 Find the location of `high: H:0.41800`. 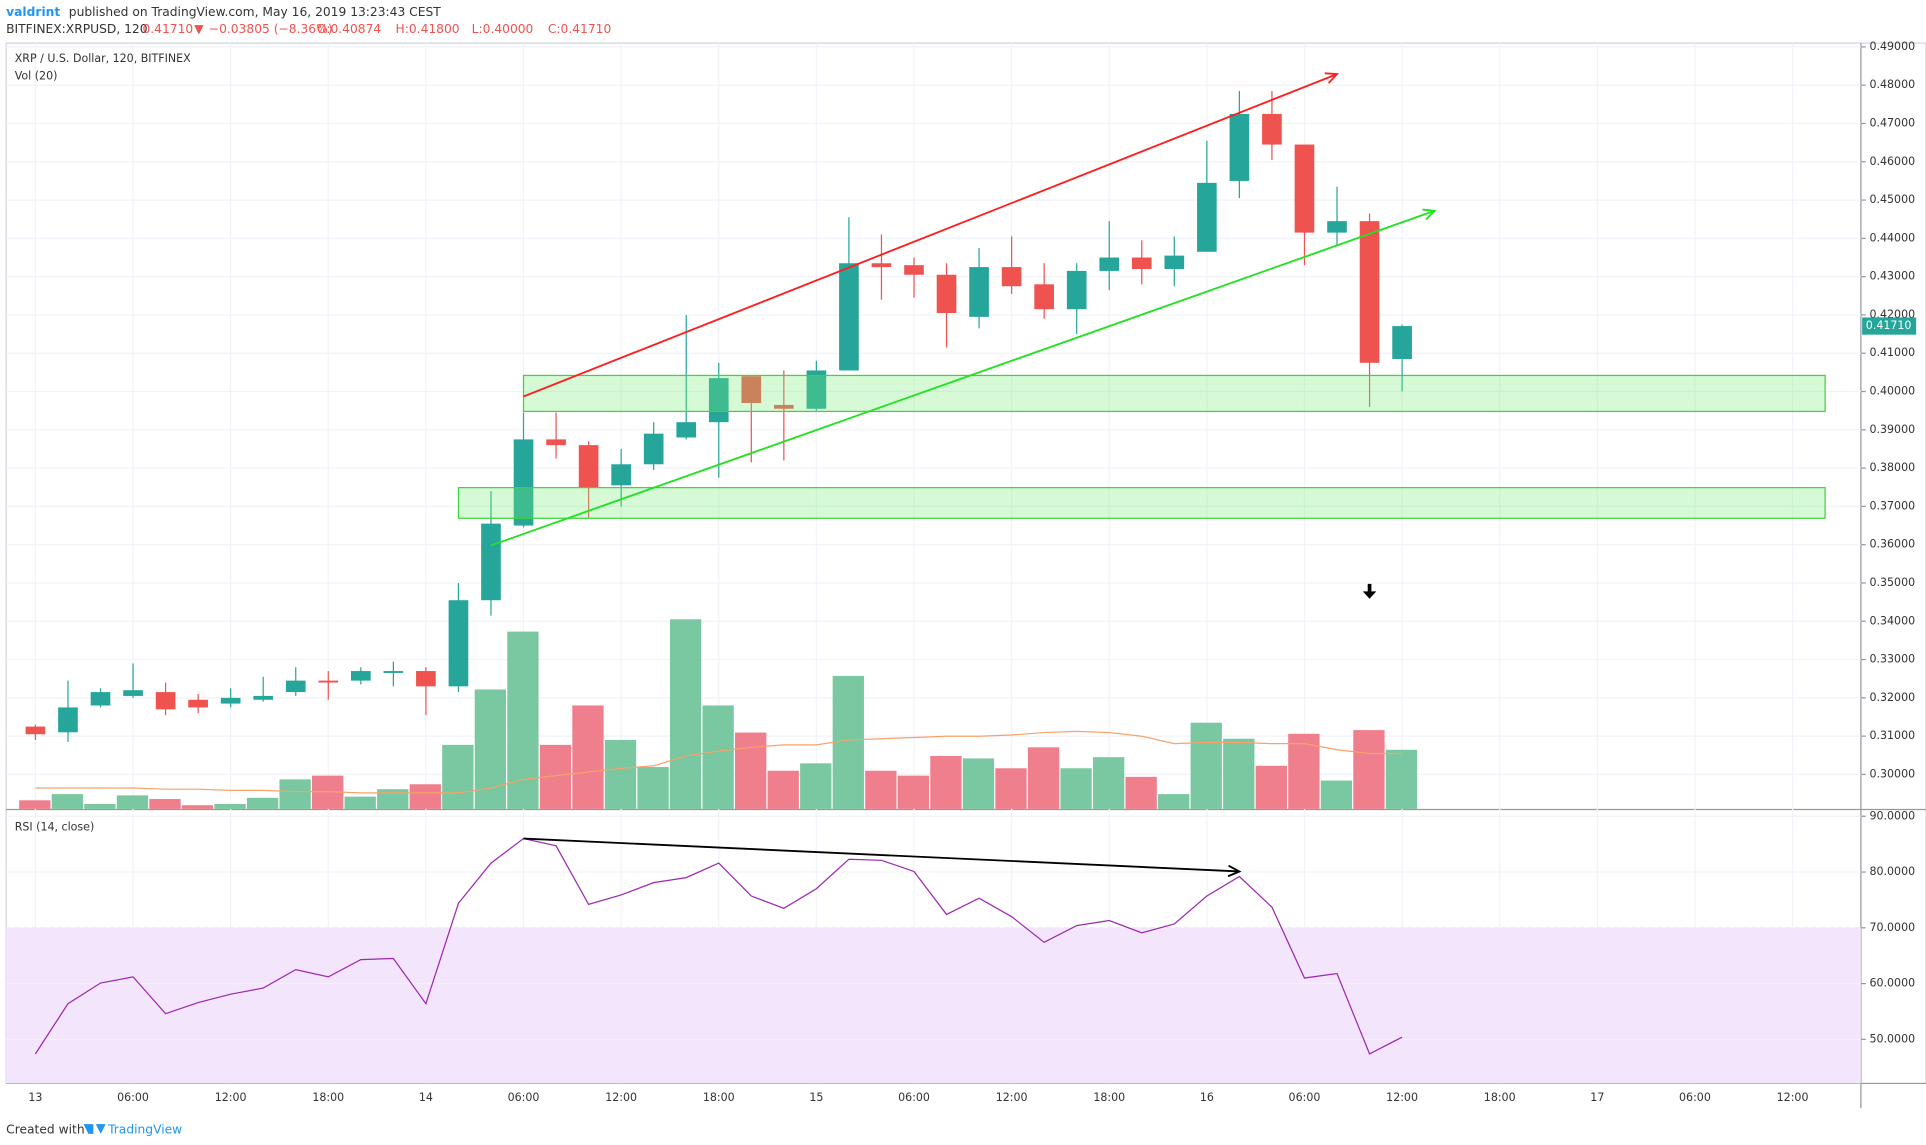

high: H:0.41800 is located at coordinates (428, 29).